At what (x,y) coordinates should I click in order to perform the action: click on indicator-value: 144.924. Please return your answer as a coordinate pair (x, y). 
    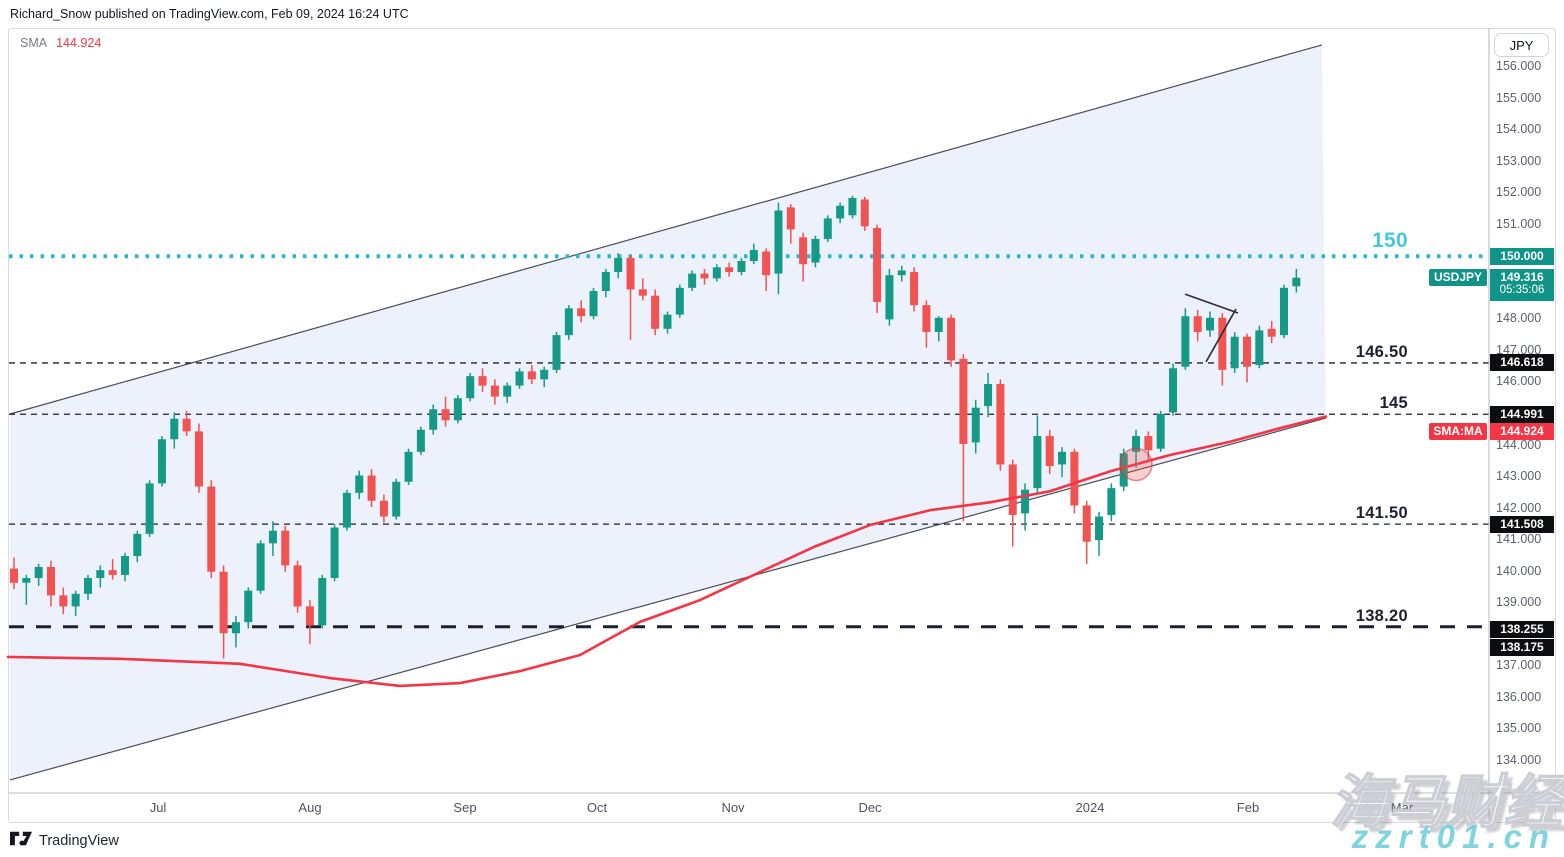
    Looking at the image, I should click on (79, 43).